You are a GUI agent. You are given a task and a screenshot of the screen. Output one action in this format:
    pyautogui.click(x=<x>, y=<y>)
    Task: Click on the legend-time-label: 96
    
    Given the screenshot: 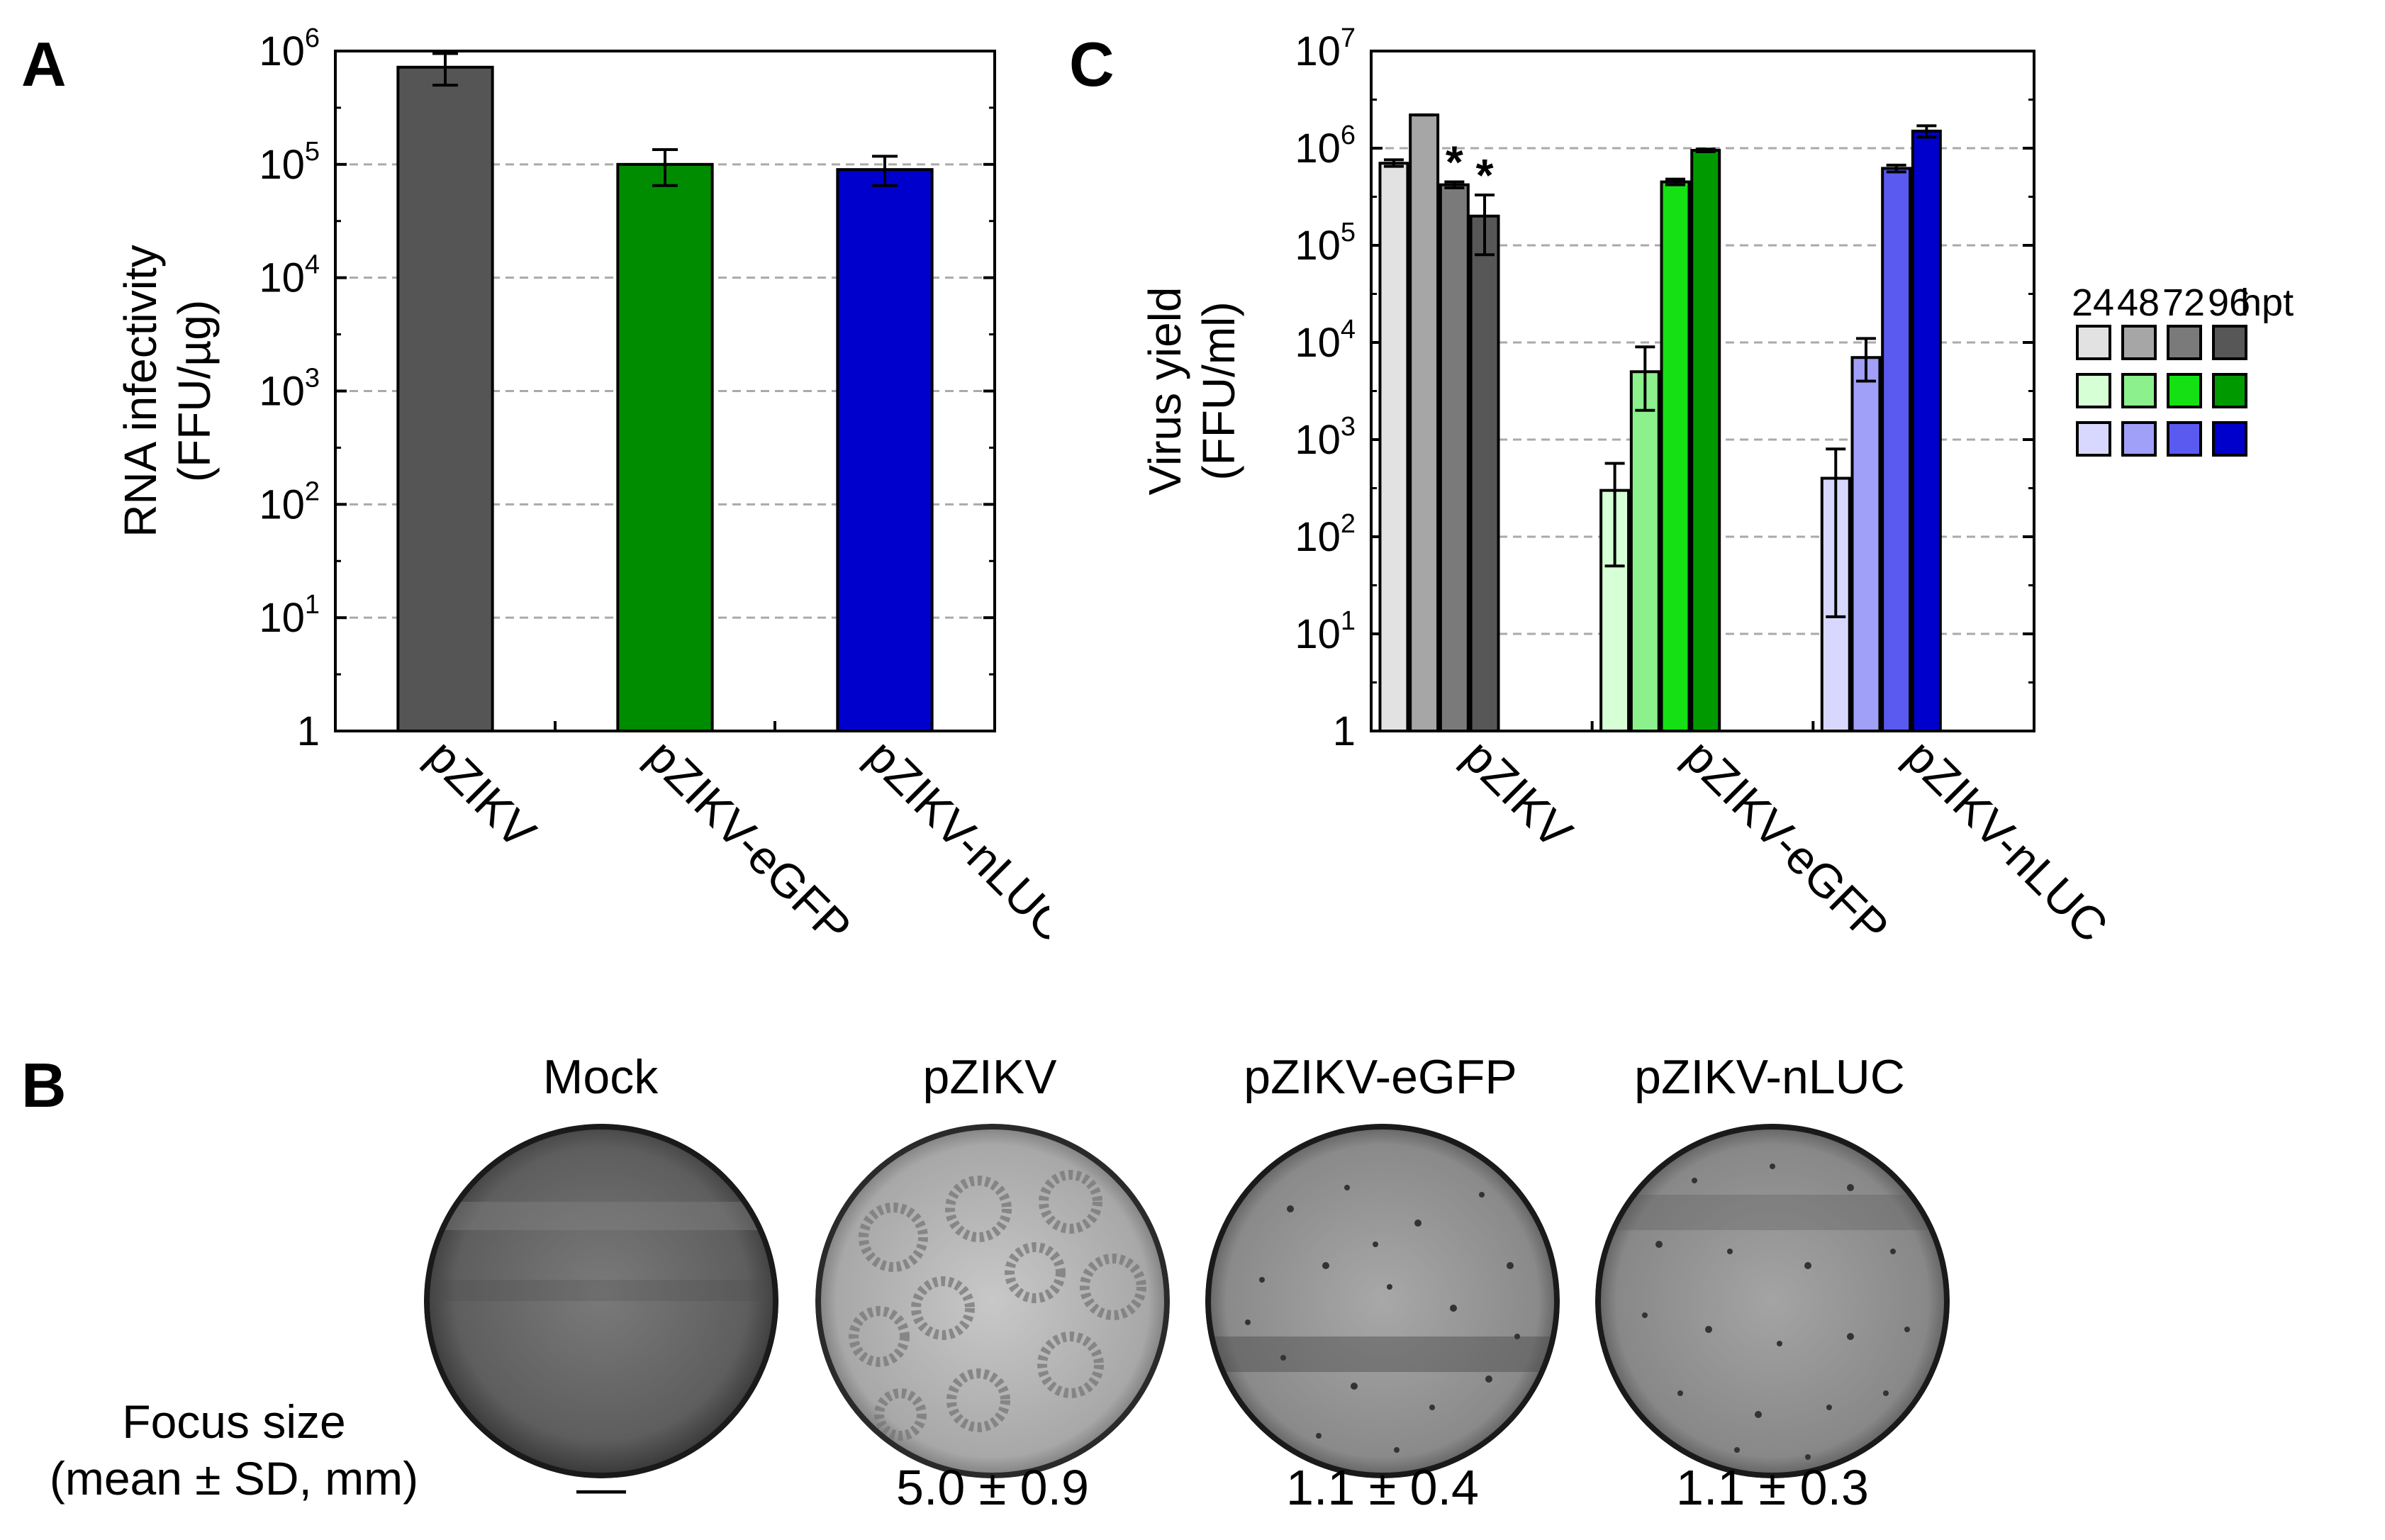 What is the action you would take?
    pyautogui.click(x=2229, y=302)
    